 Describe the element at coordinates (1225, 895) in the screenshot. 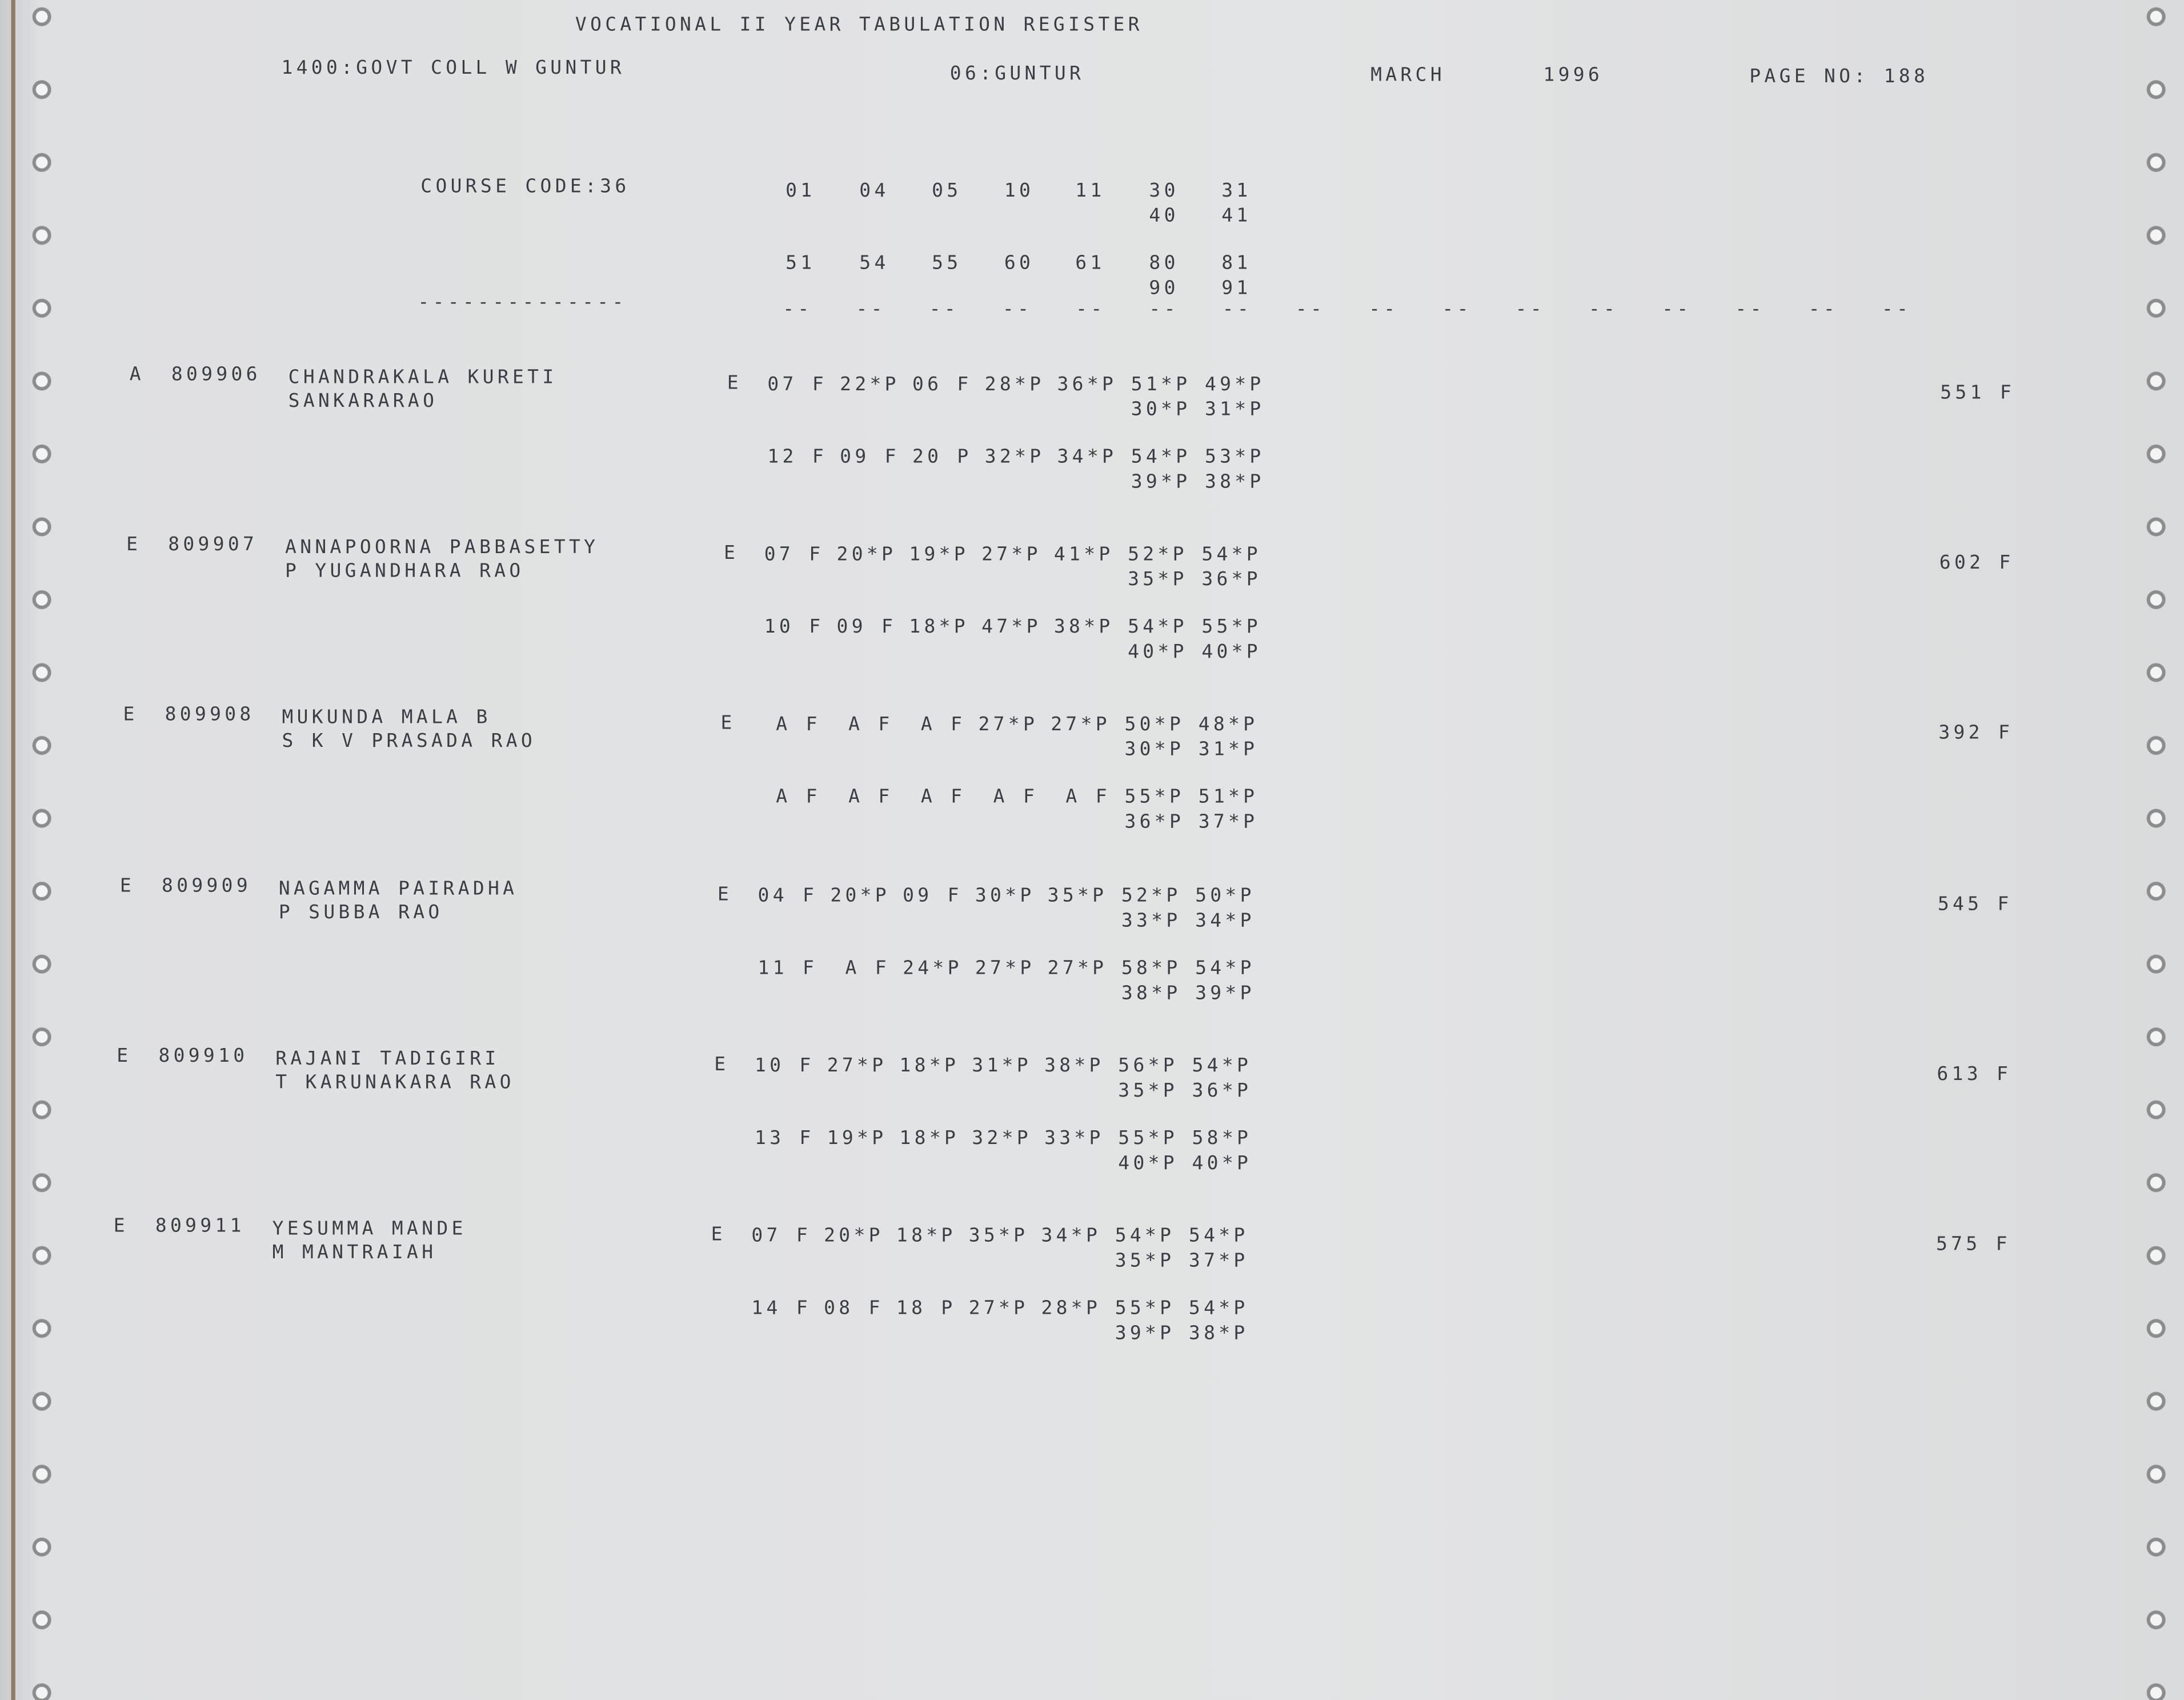

I see `mark-cell: 50*P` at that location.